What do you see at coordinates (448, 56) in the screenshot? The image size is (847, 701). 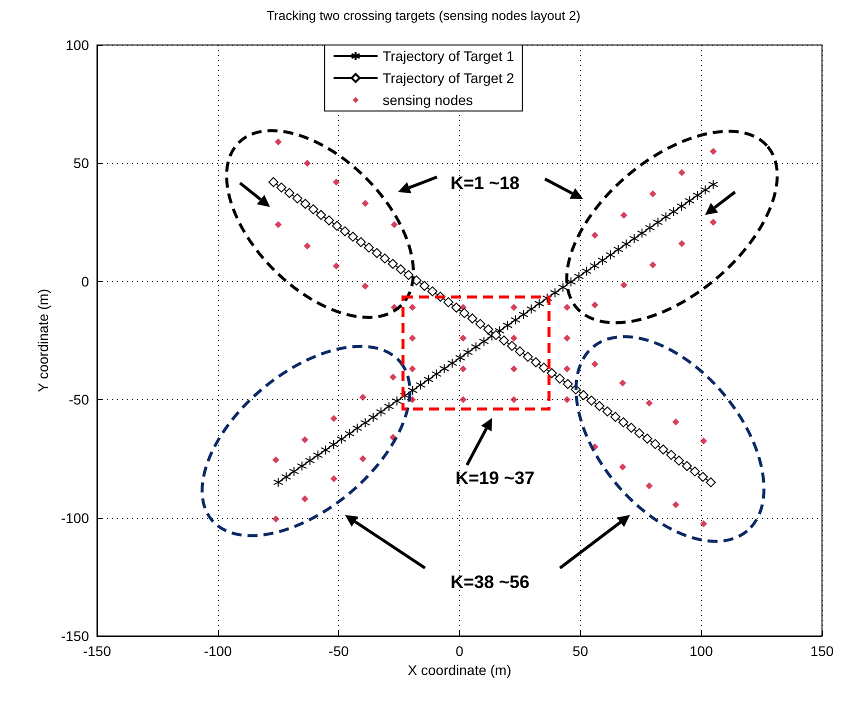 I see `legend-label: Trajectory of Target 1` at bounding box center [448, 56].